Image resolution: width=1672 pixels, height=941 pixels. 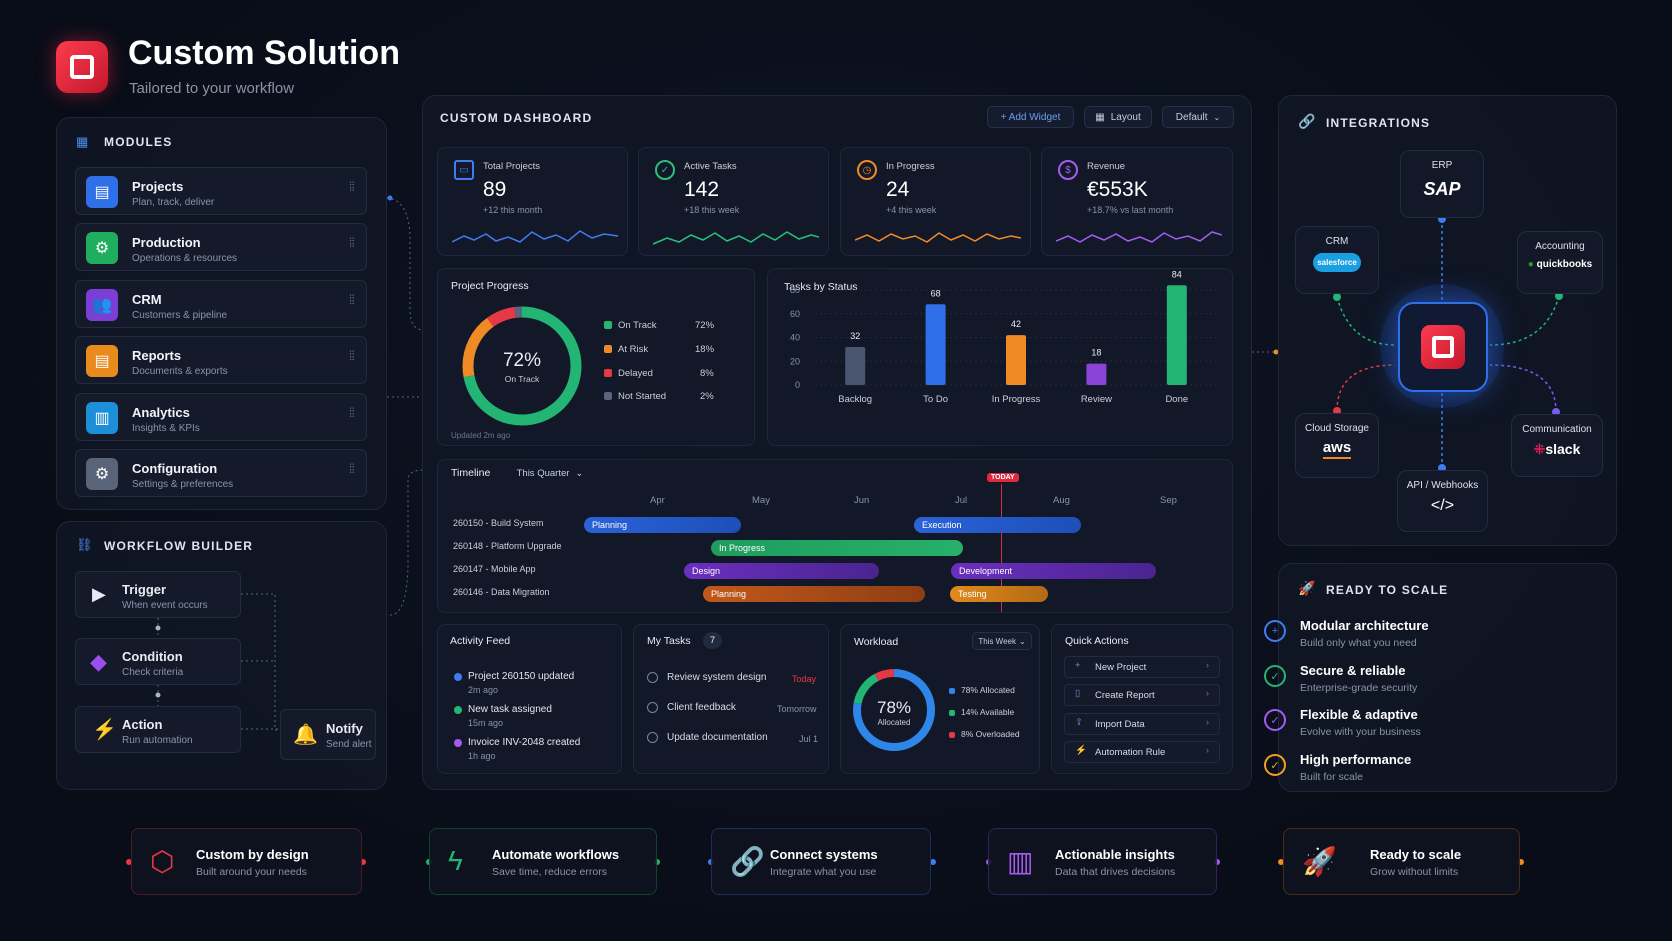 What do you see at coordinates (1416, 854) in the screenshot?
I see `feature-label: Ready to scale` at bounding box center [1416, 854].